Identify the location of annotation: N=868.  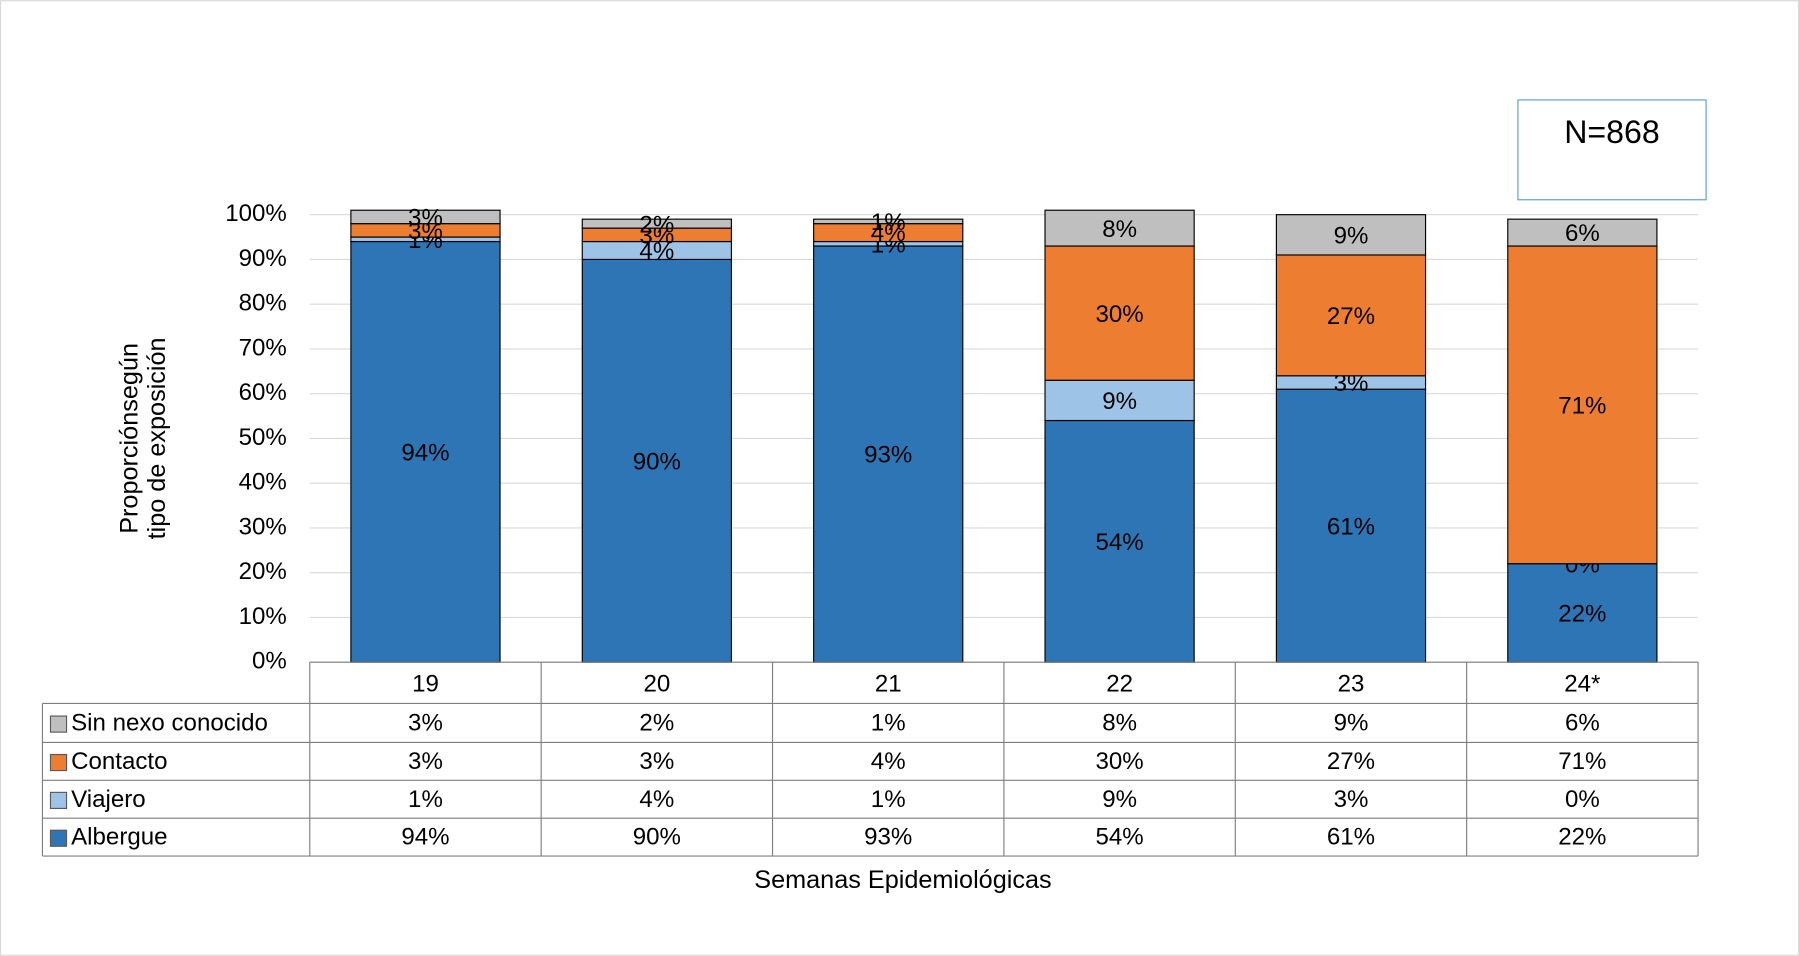
(1612, 132).